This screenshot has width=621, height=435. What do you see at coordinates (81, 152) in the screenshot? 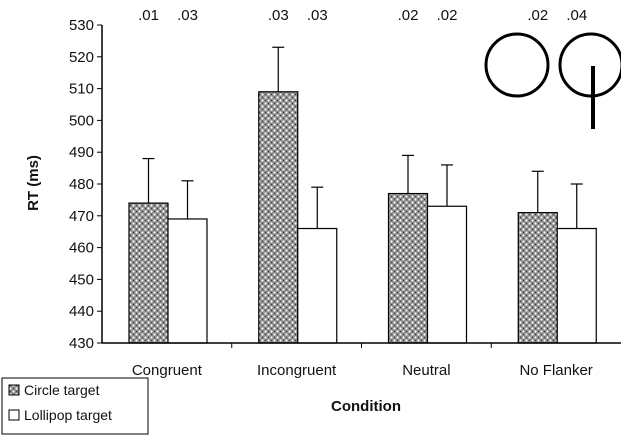
I see `y-tick-label: 490` at bounding box center [81, 152].